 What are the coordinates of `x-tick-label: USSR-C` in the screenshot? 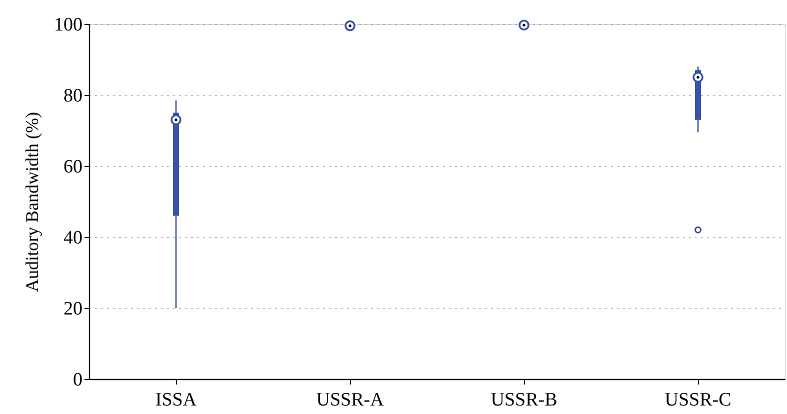 It's located at (698, 400).